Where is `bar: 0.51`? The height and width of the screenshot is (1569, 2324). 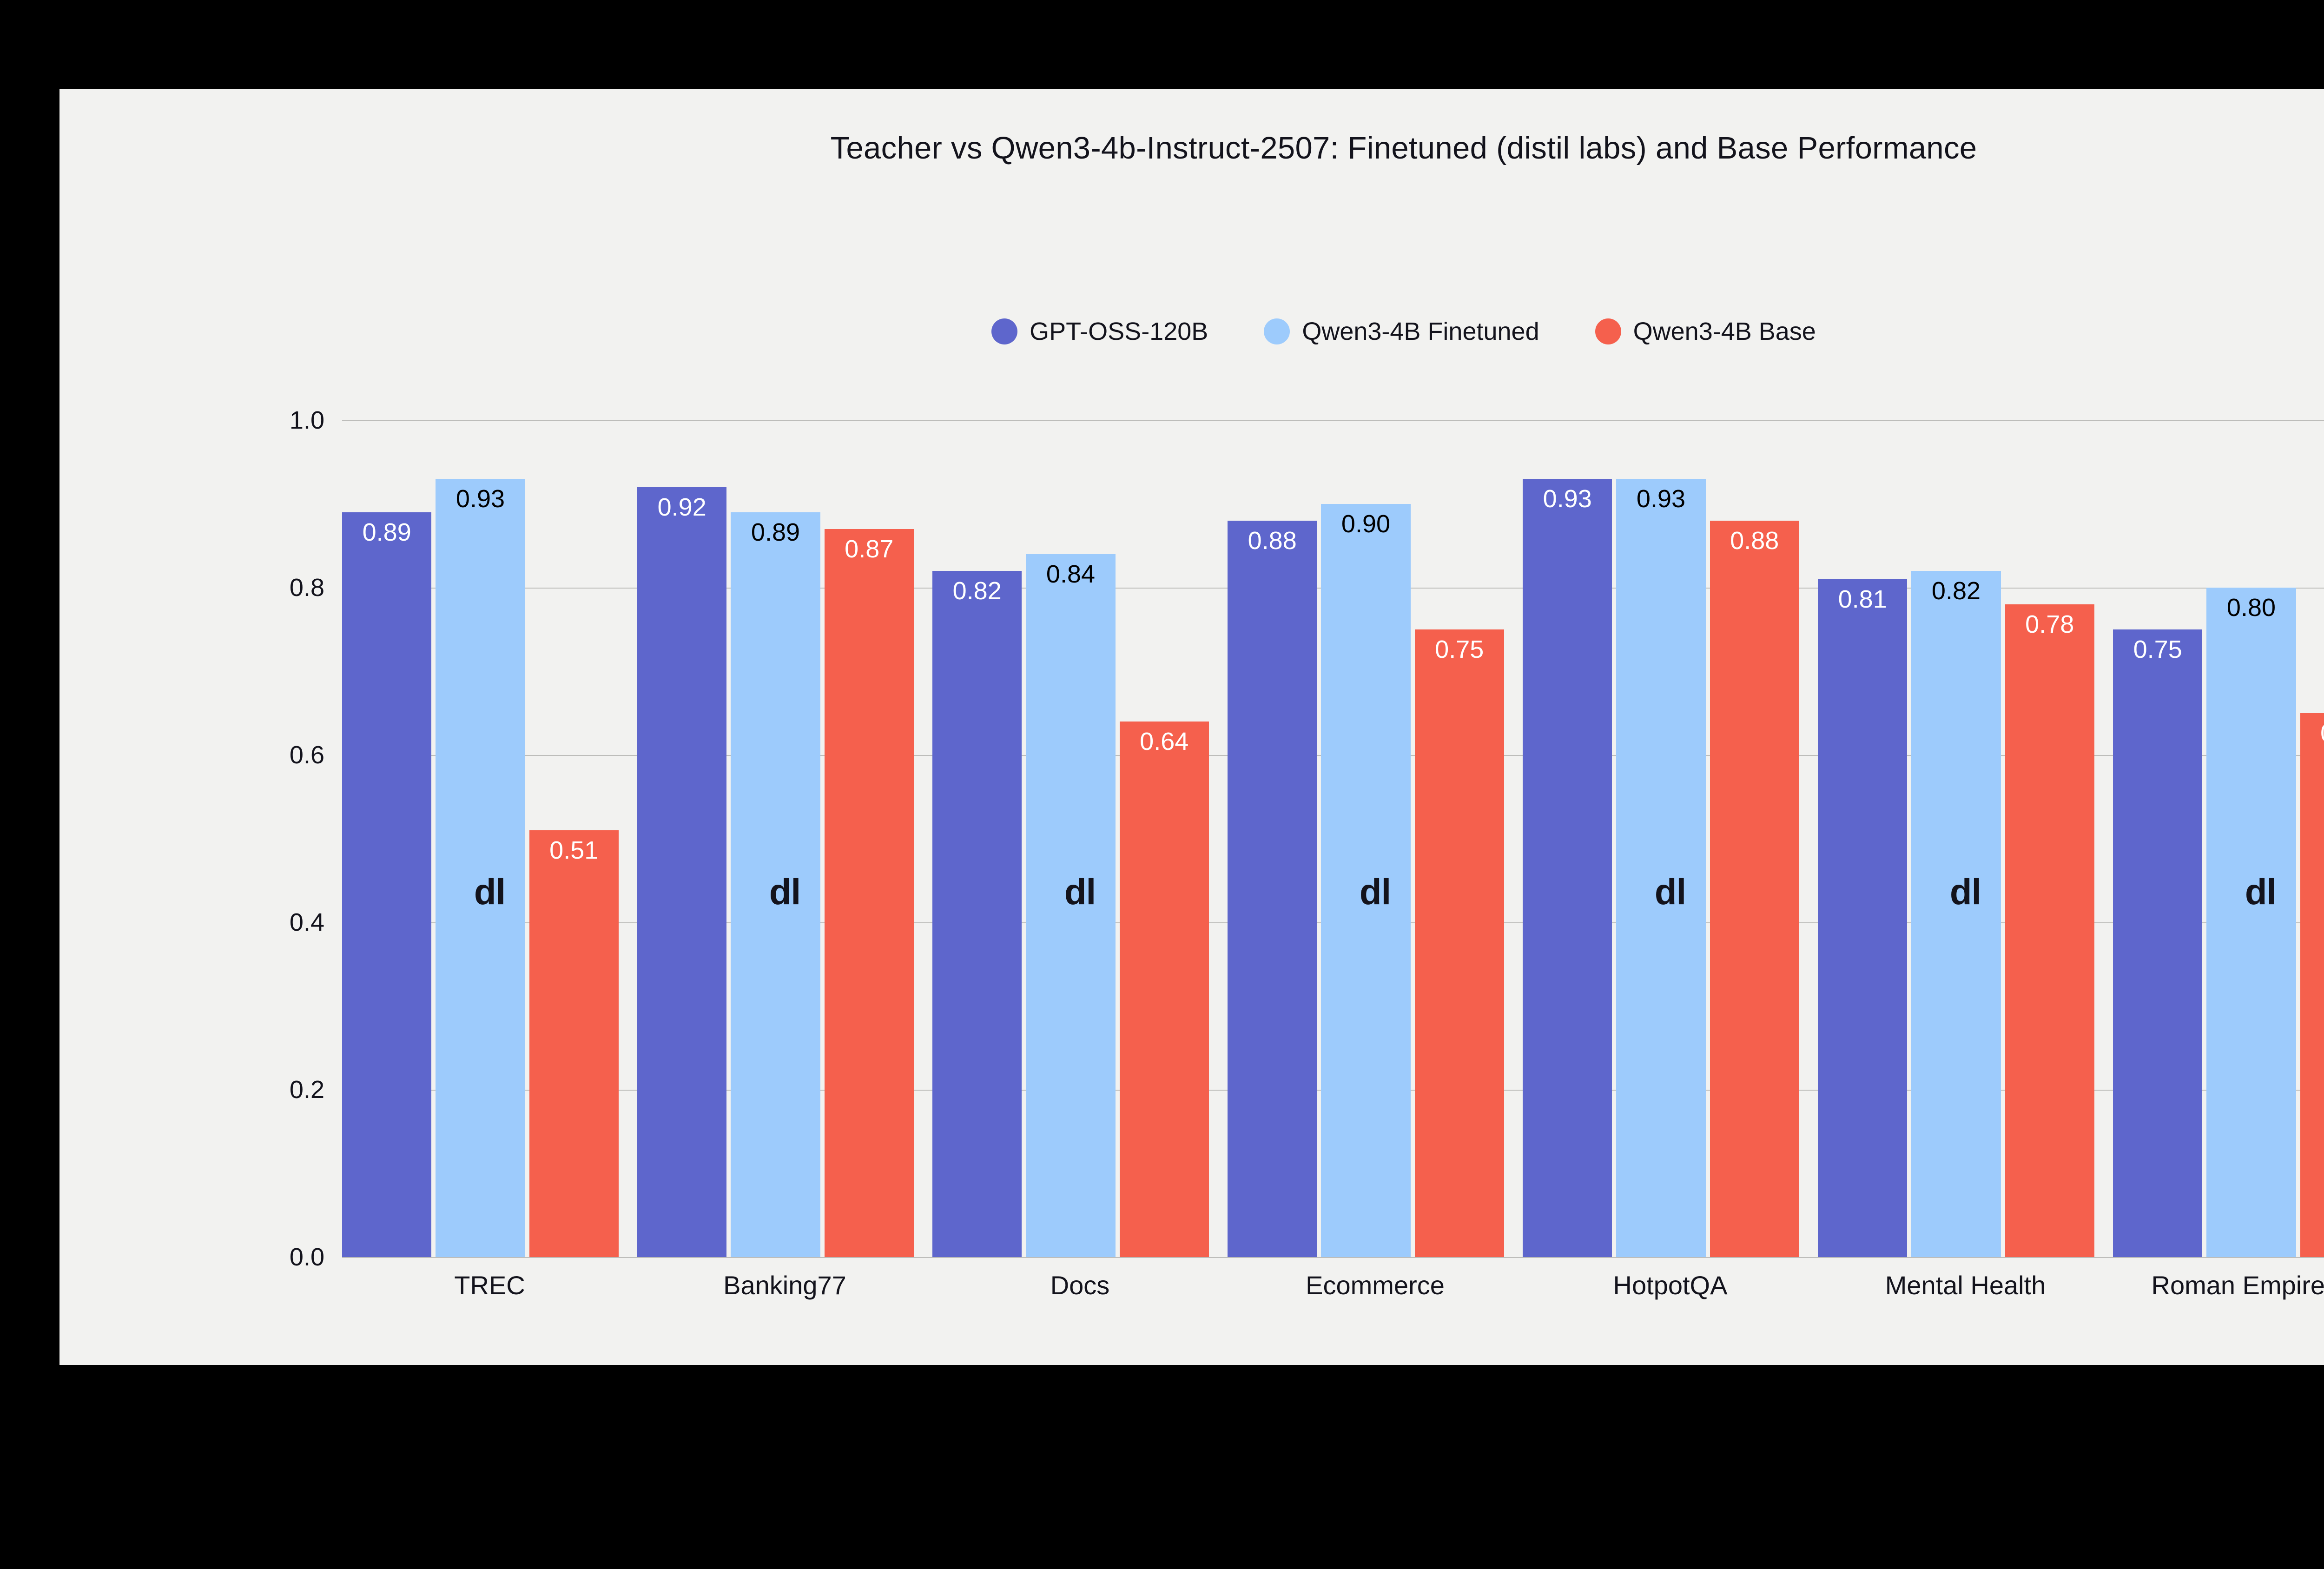 bar: 0.51 is located at coordinates (574, 1043).